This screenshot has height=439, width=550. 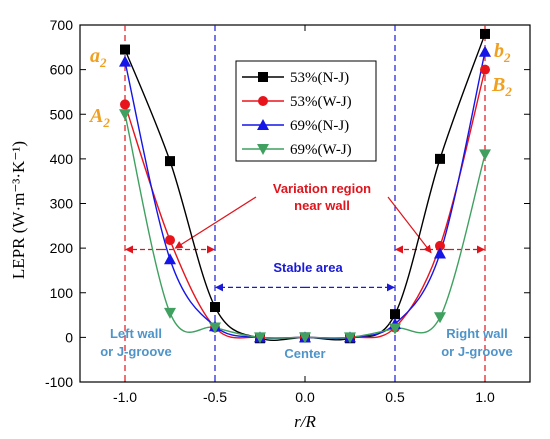 I want to click on y-tick-label: 300, so click(x=62, y=204).